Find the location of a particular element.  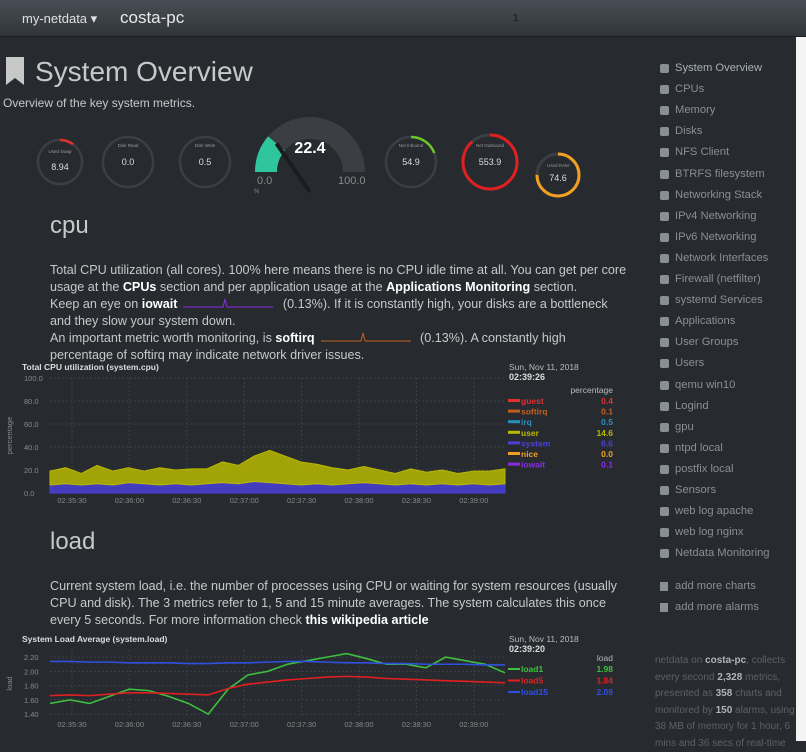

gauge-value: 0.0 is located at coordinates (128, 162).